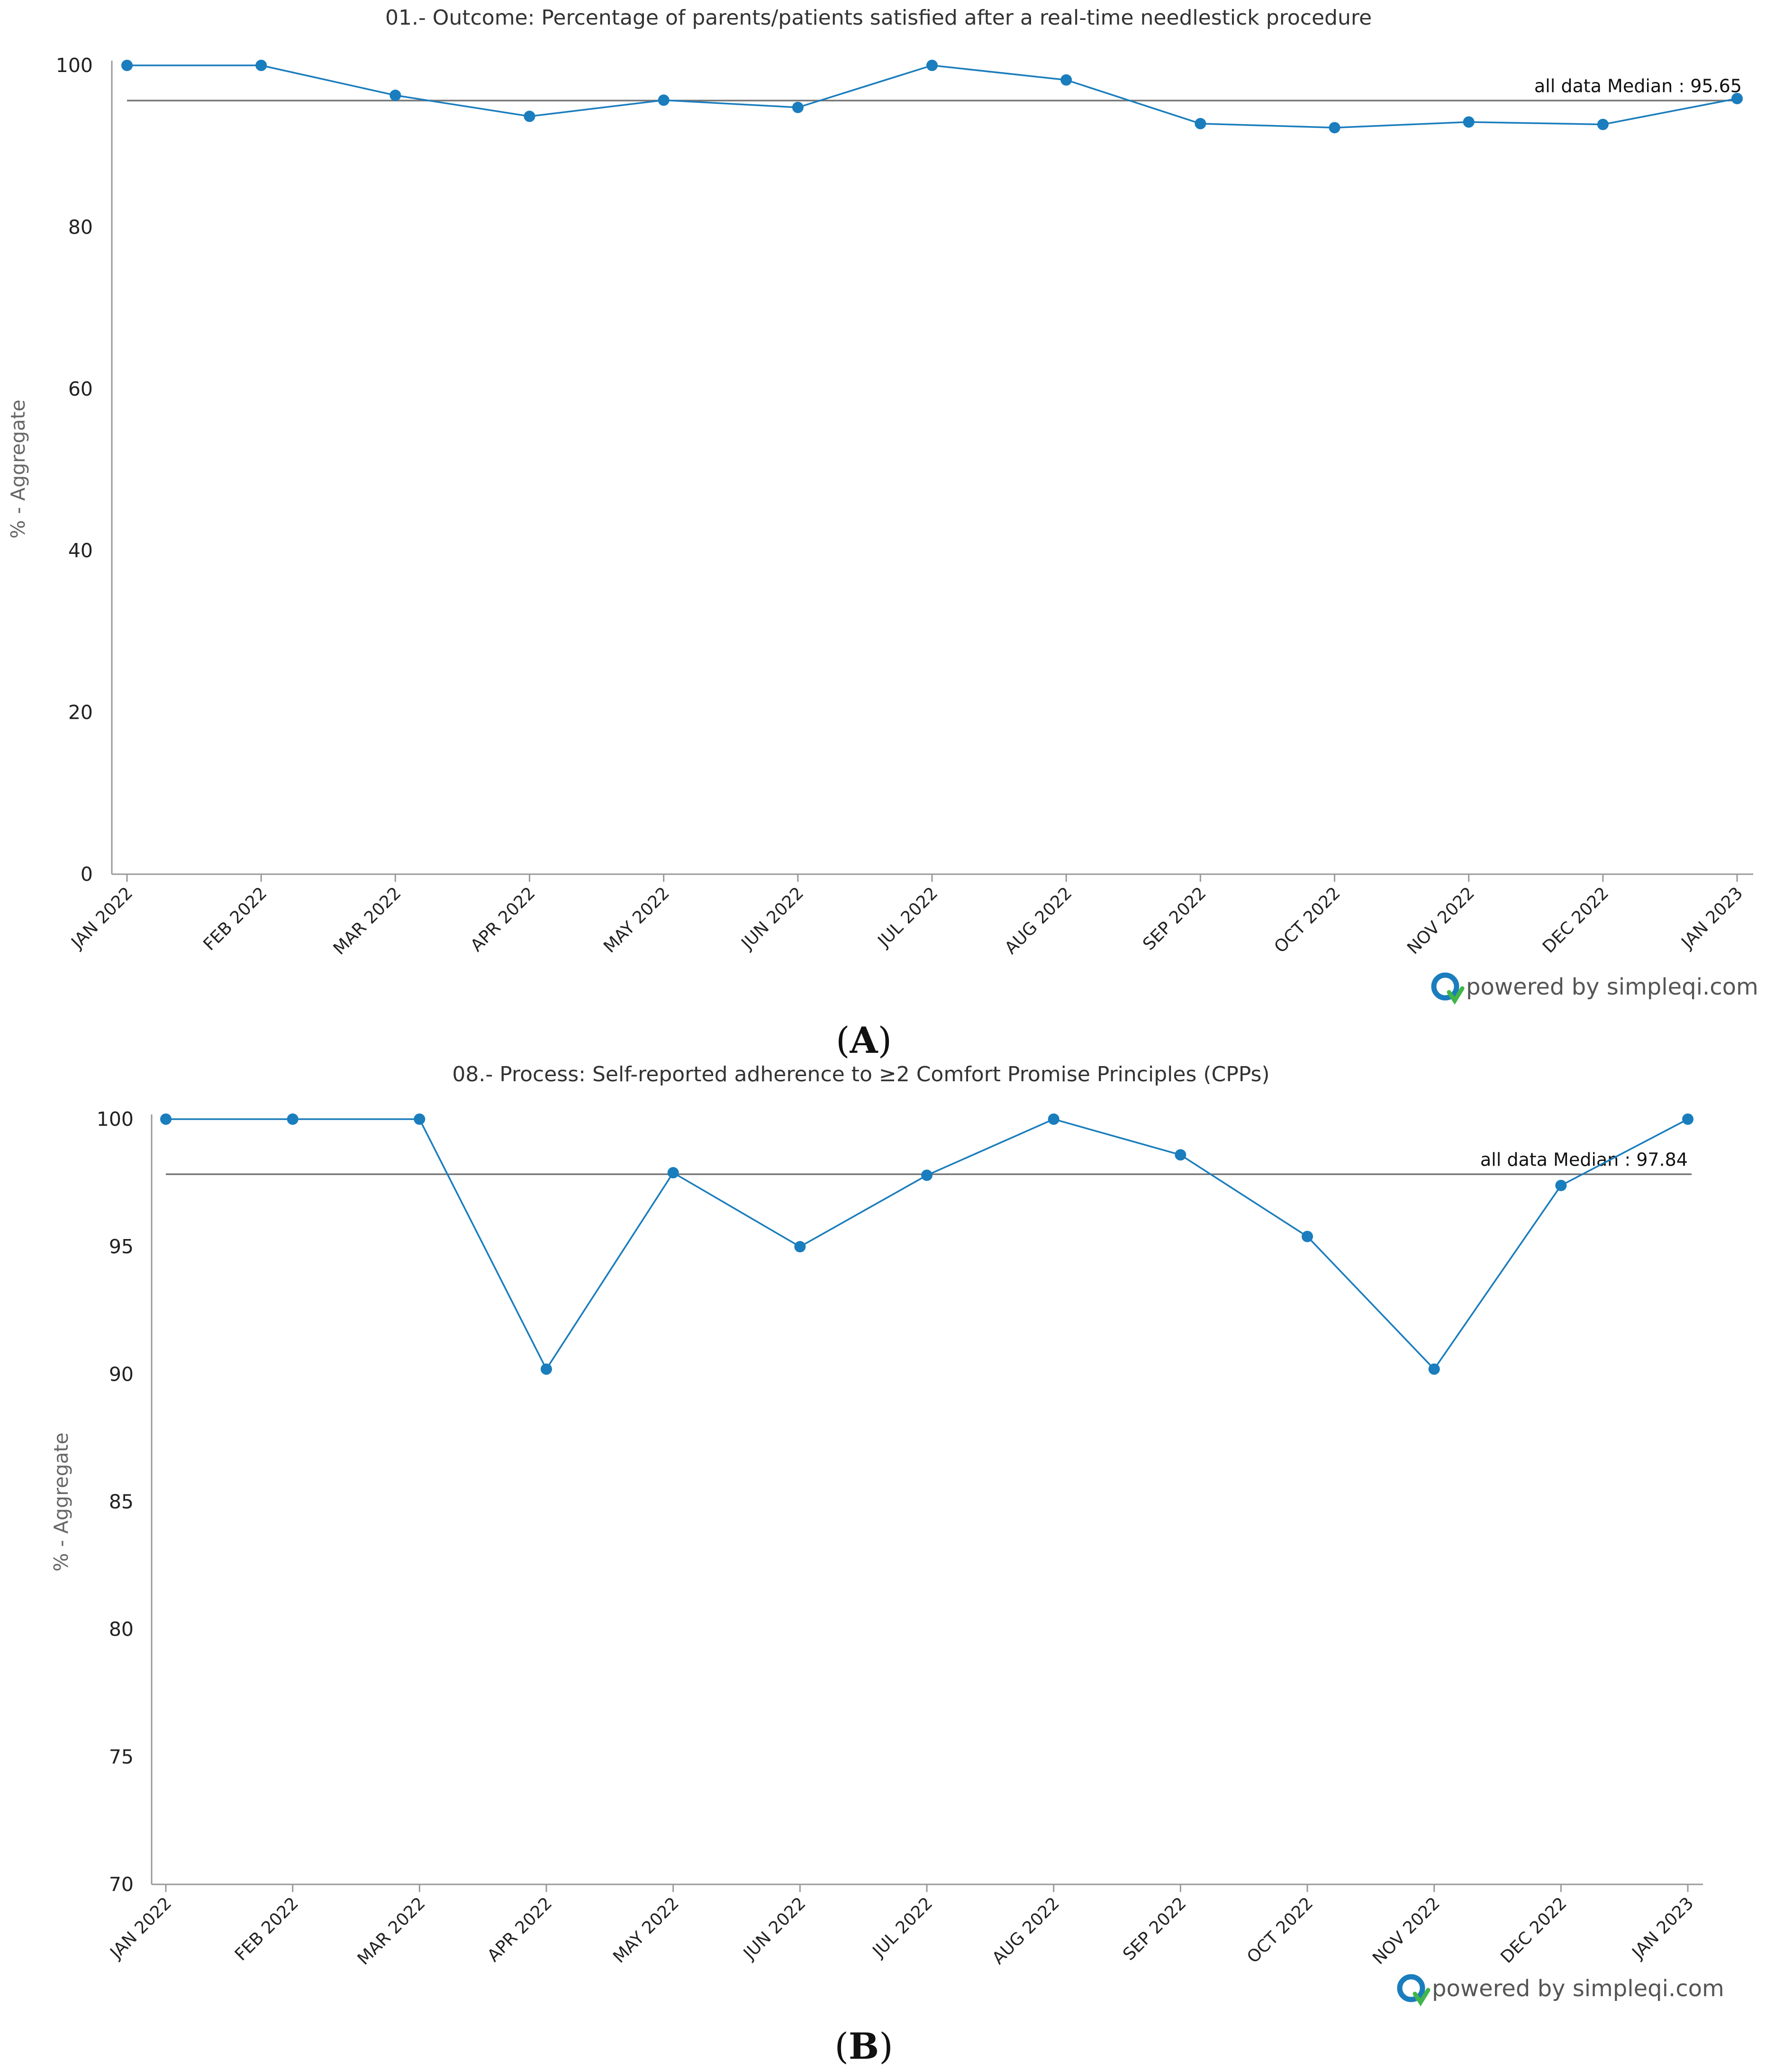 This screenshot has width=1766, height=2072. I want to click on y-tick-label: 75, so click(122, 1757).